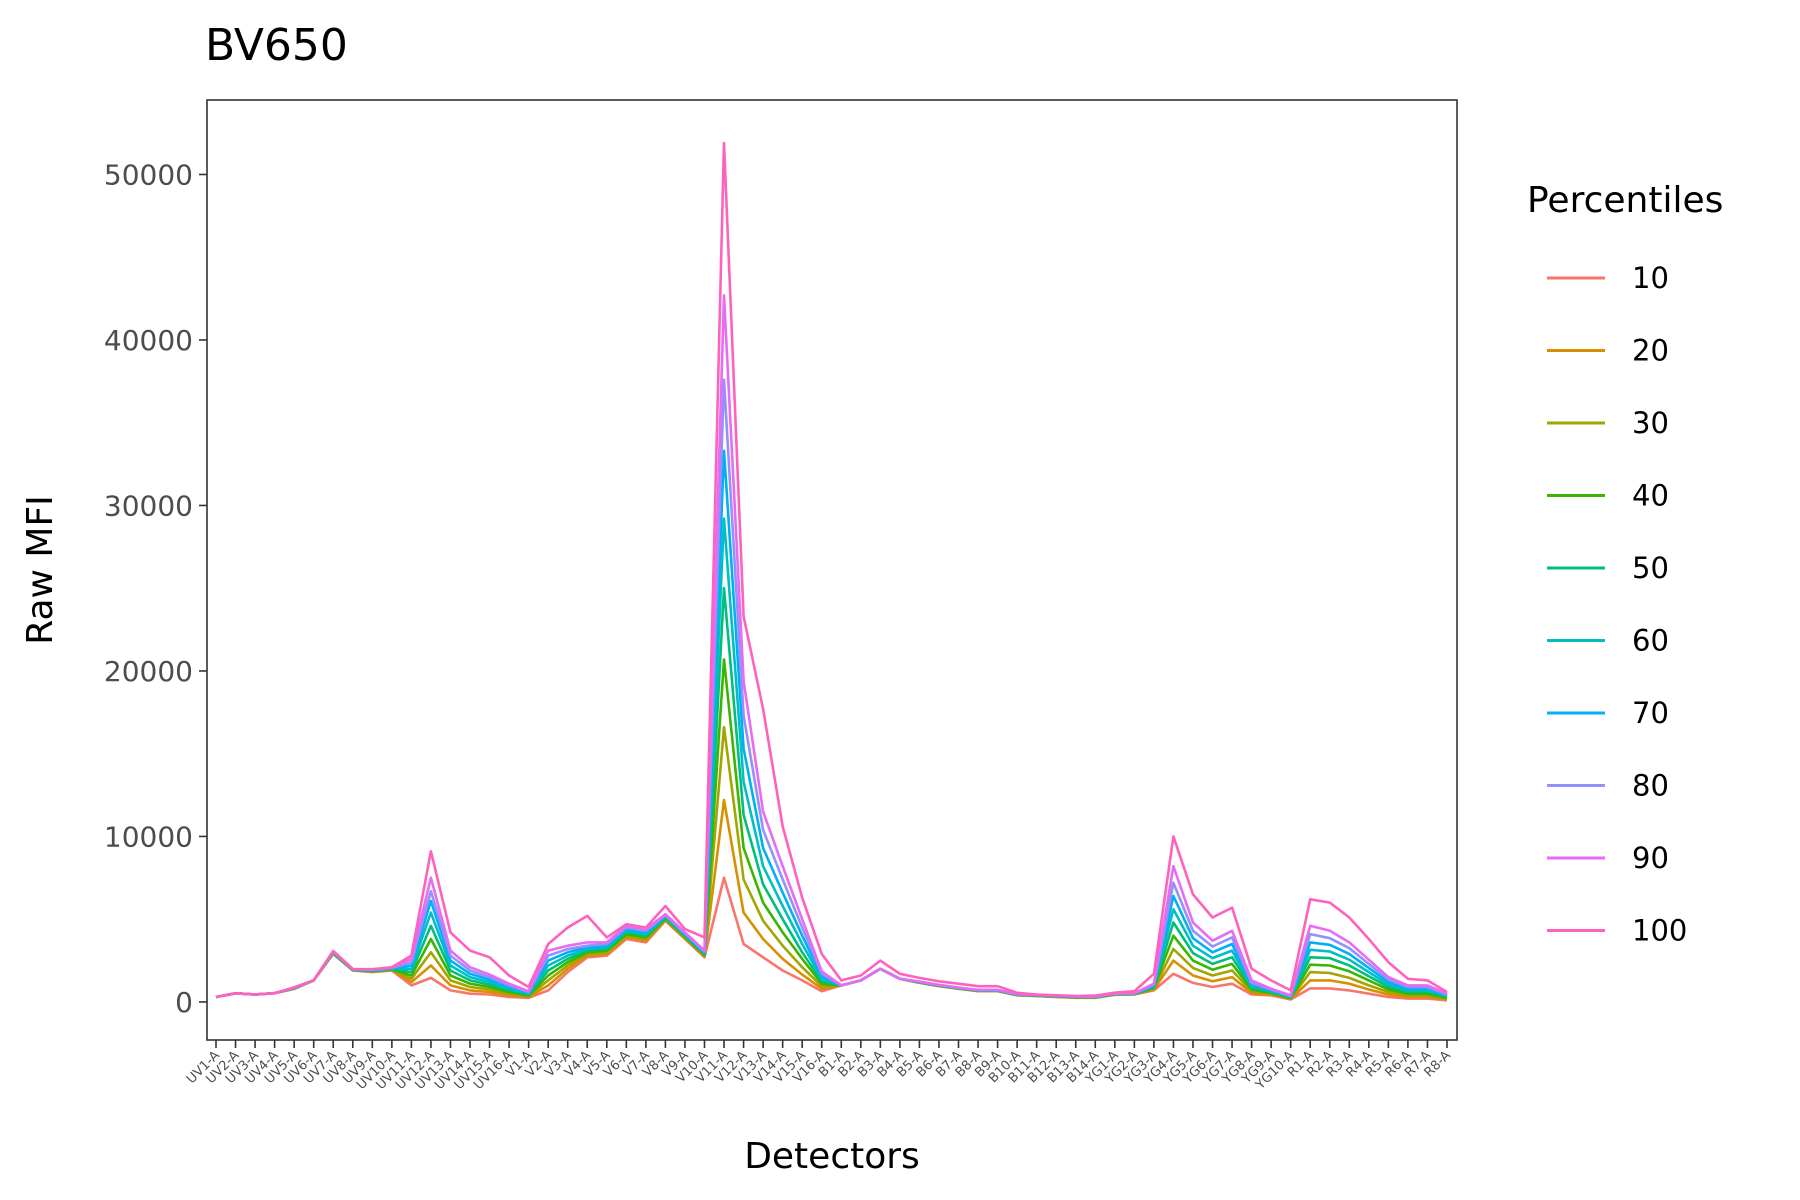 This screenshot has width=1800, height=1200. I want to click on y-tick-label: 0, so click(184, 1002).